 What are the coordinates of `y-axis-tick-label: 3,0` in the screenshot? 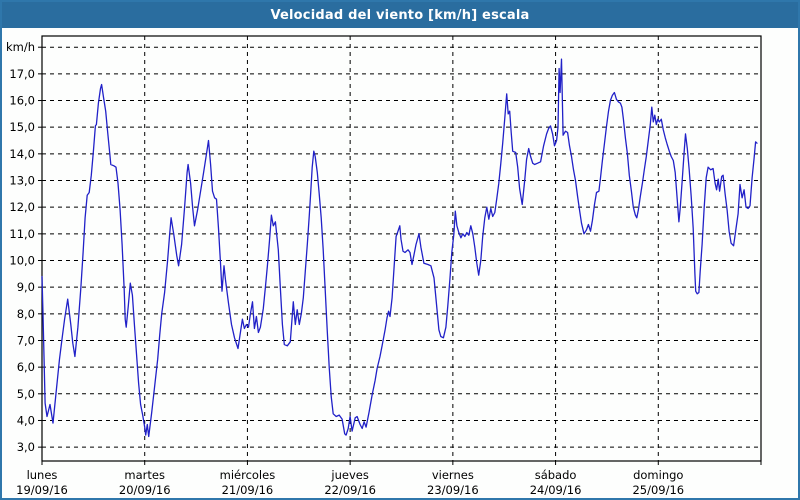 It's located at (26, 447).